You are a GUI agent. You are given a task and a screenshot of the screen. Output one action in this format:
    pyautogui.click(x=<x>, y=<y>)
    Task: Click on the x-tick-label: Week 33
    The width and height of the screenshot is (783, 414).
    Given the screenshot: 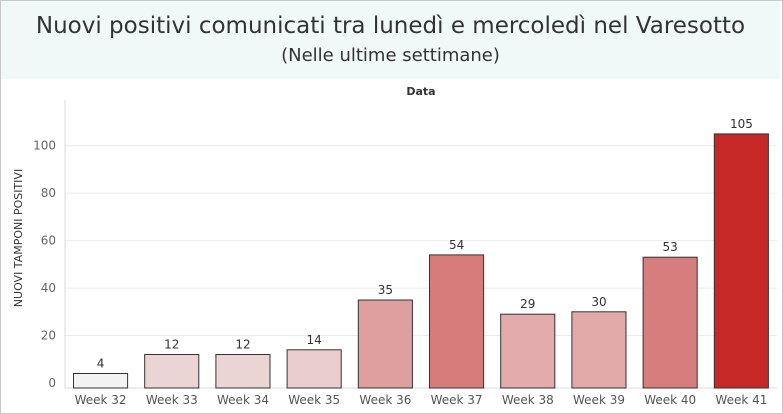 What is the action you would take?
    pyautogui.click(x=172, y=400)
    